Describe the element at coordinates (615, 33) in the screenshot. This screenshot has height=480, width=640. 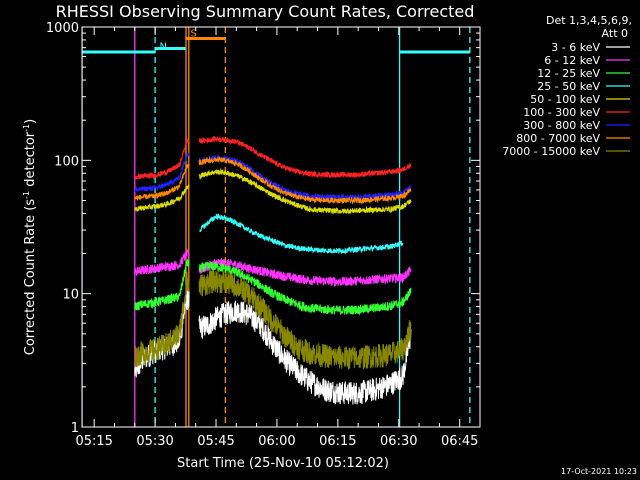
I see `legend-header-attenuator: Att 0` at that location.